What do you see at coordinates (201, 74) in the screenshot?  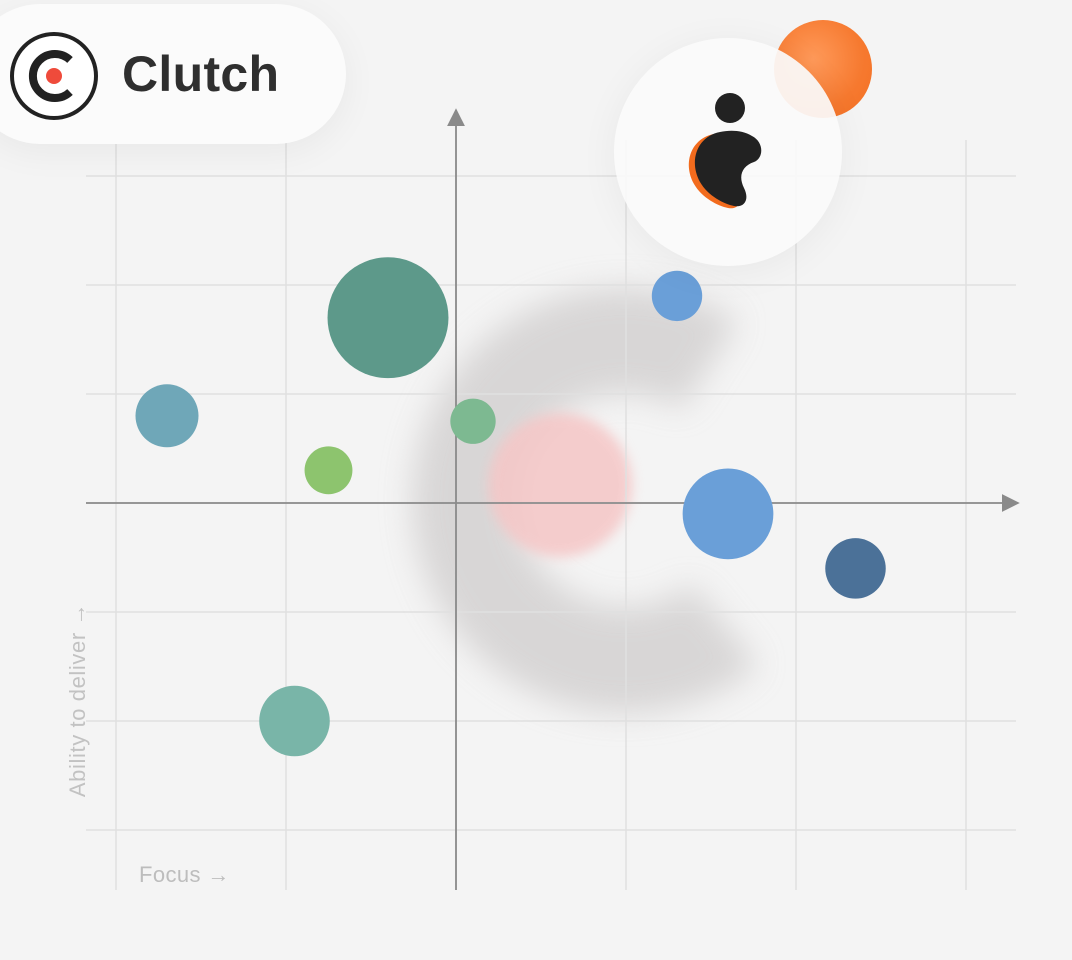 I see `brand-name: Clutch` at bounding box center [201, 74].